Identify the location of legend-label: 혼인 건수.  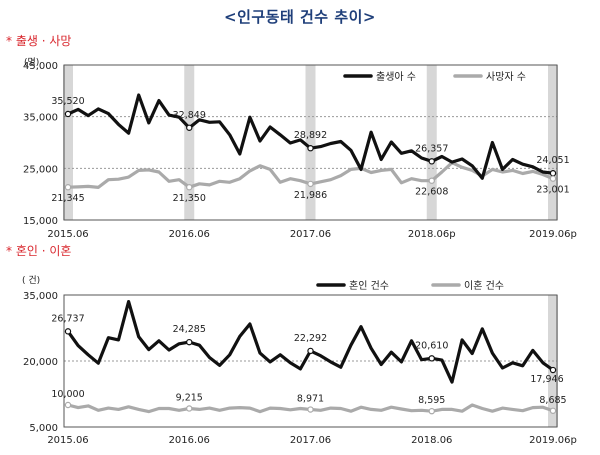
(369, 285).